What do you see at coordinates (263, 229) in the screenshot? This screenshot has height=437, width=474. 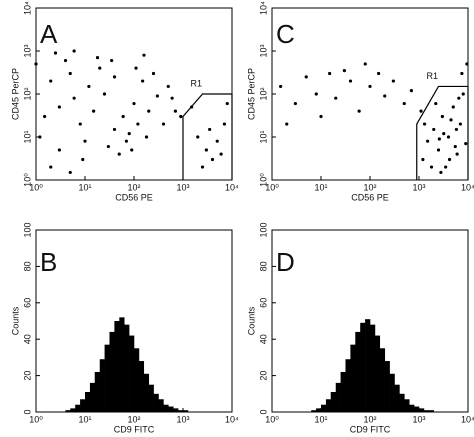 I see `y-tick-label: 100` at bounding box center [263, 229].